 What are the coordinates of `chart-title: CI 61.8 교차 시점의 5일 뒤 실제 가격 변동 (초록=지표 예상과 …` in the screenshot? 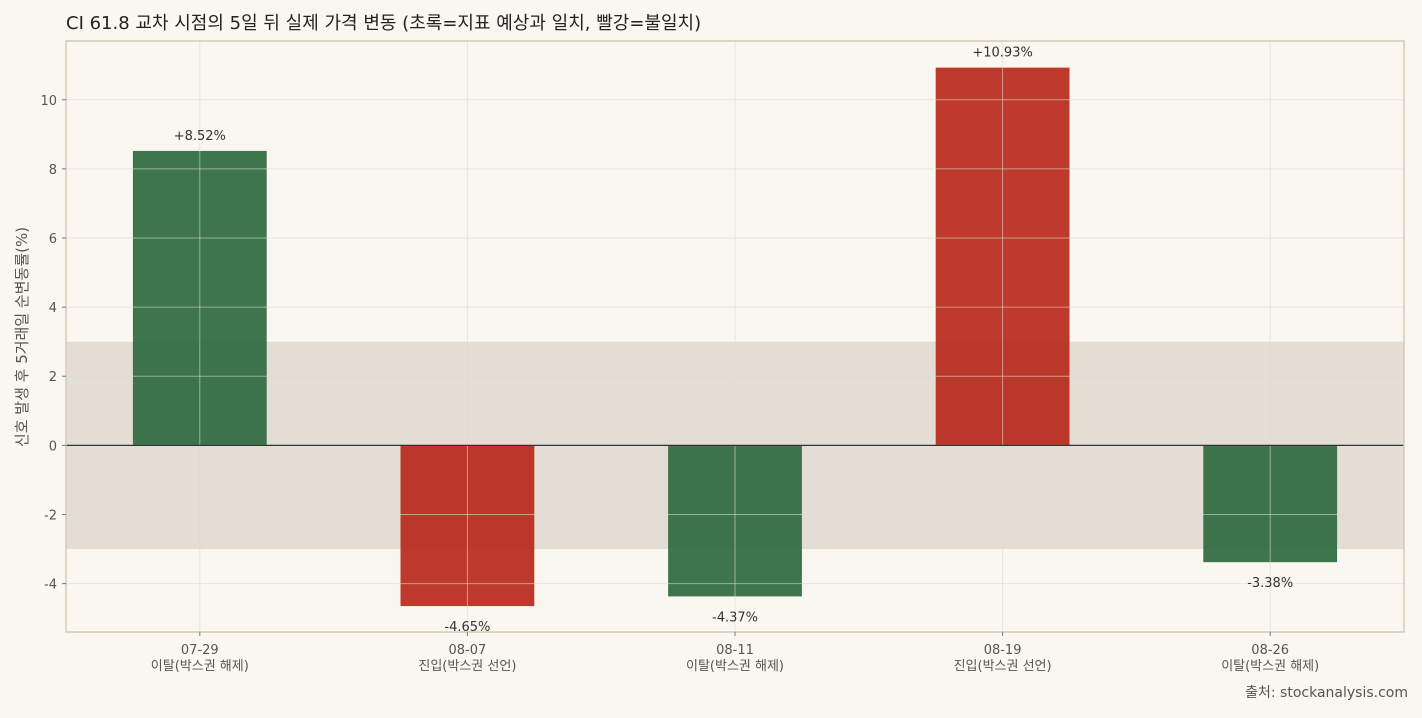 It's located at (383, 23).